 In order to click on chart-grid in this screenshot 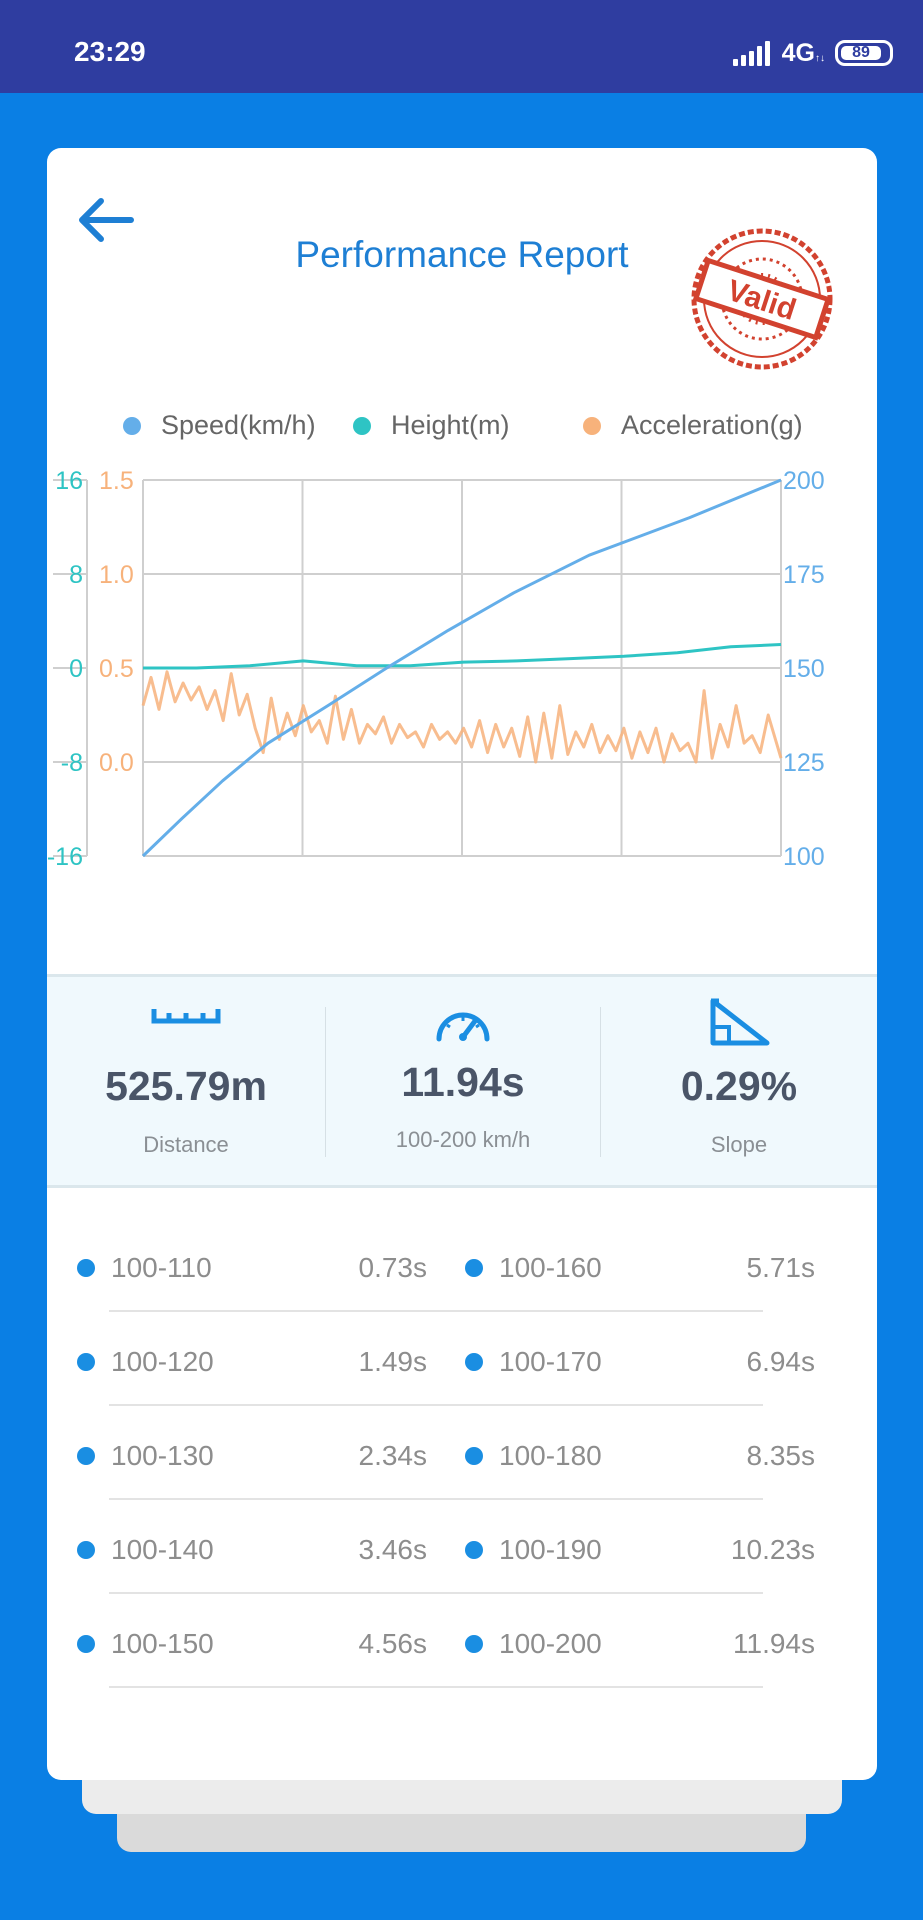, I will do `click(462, 668)`.